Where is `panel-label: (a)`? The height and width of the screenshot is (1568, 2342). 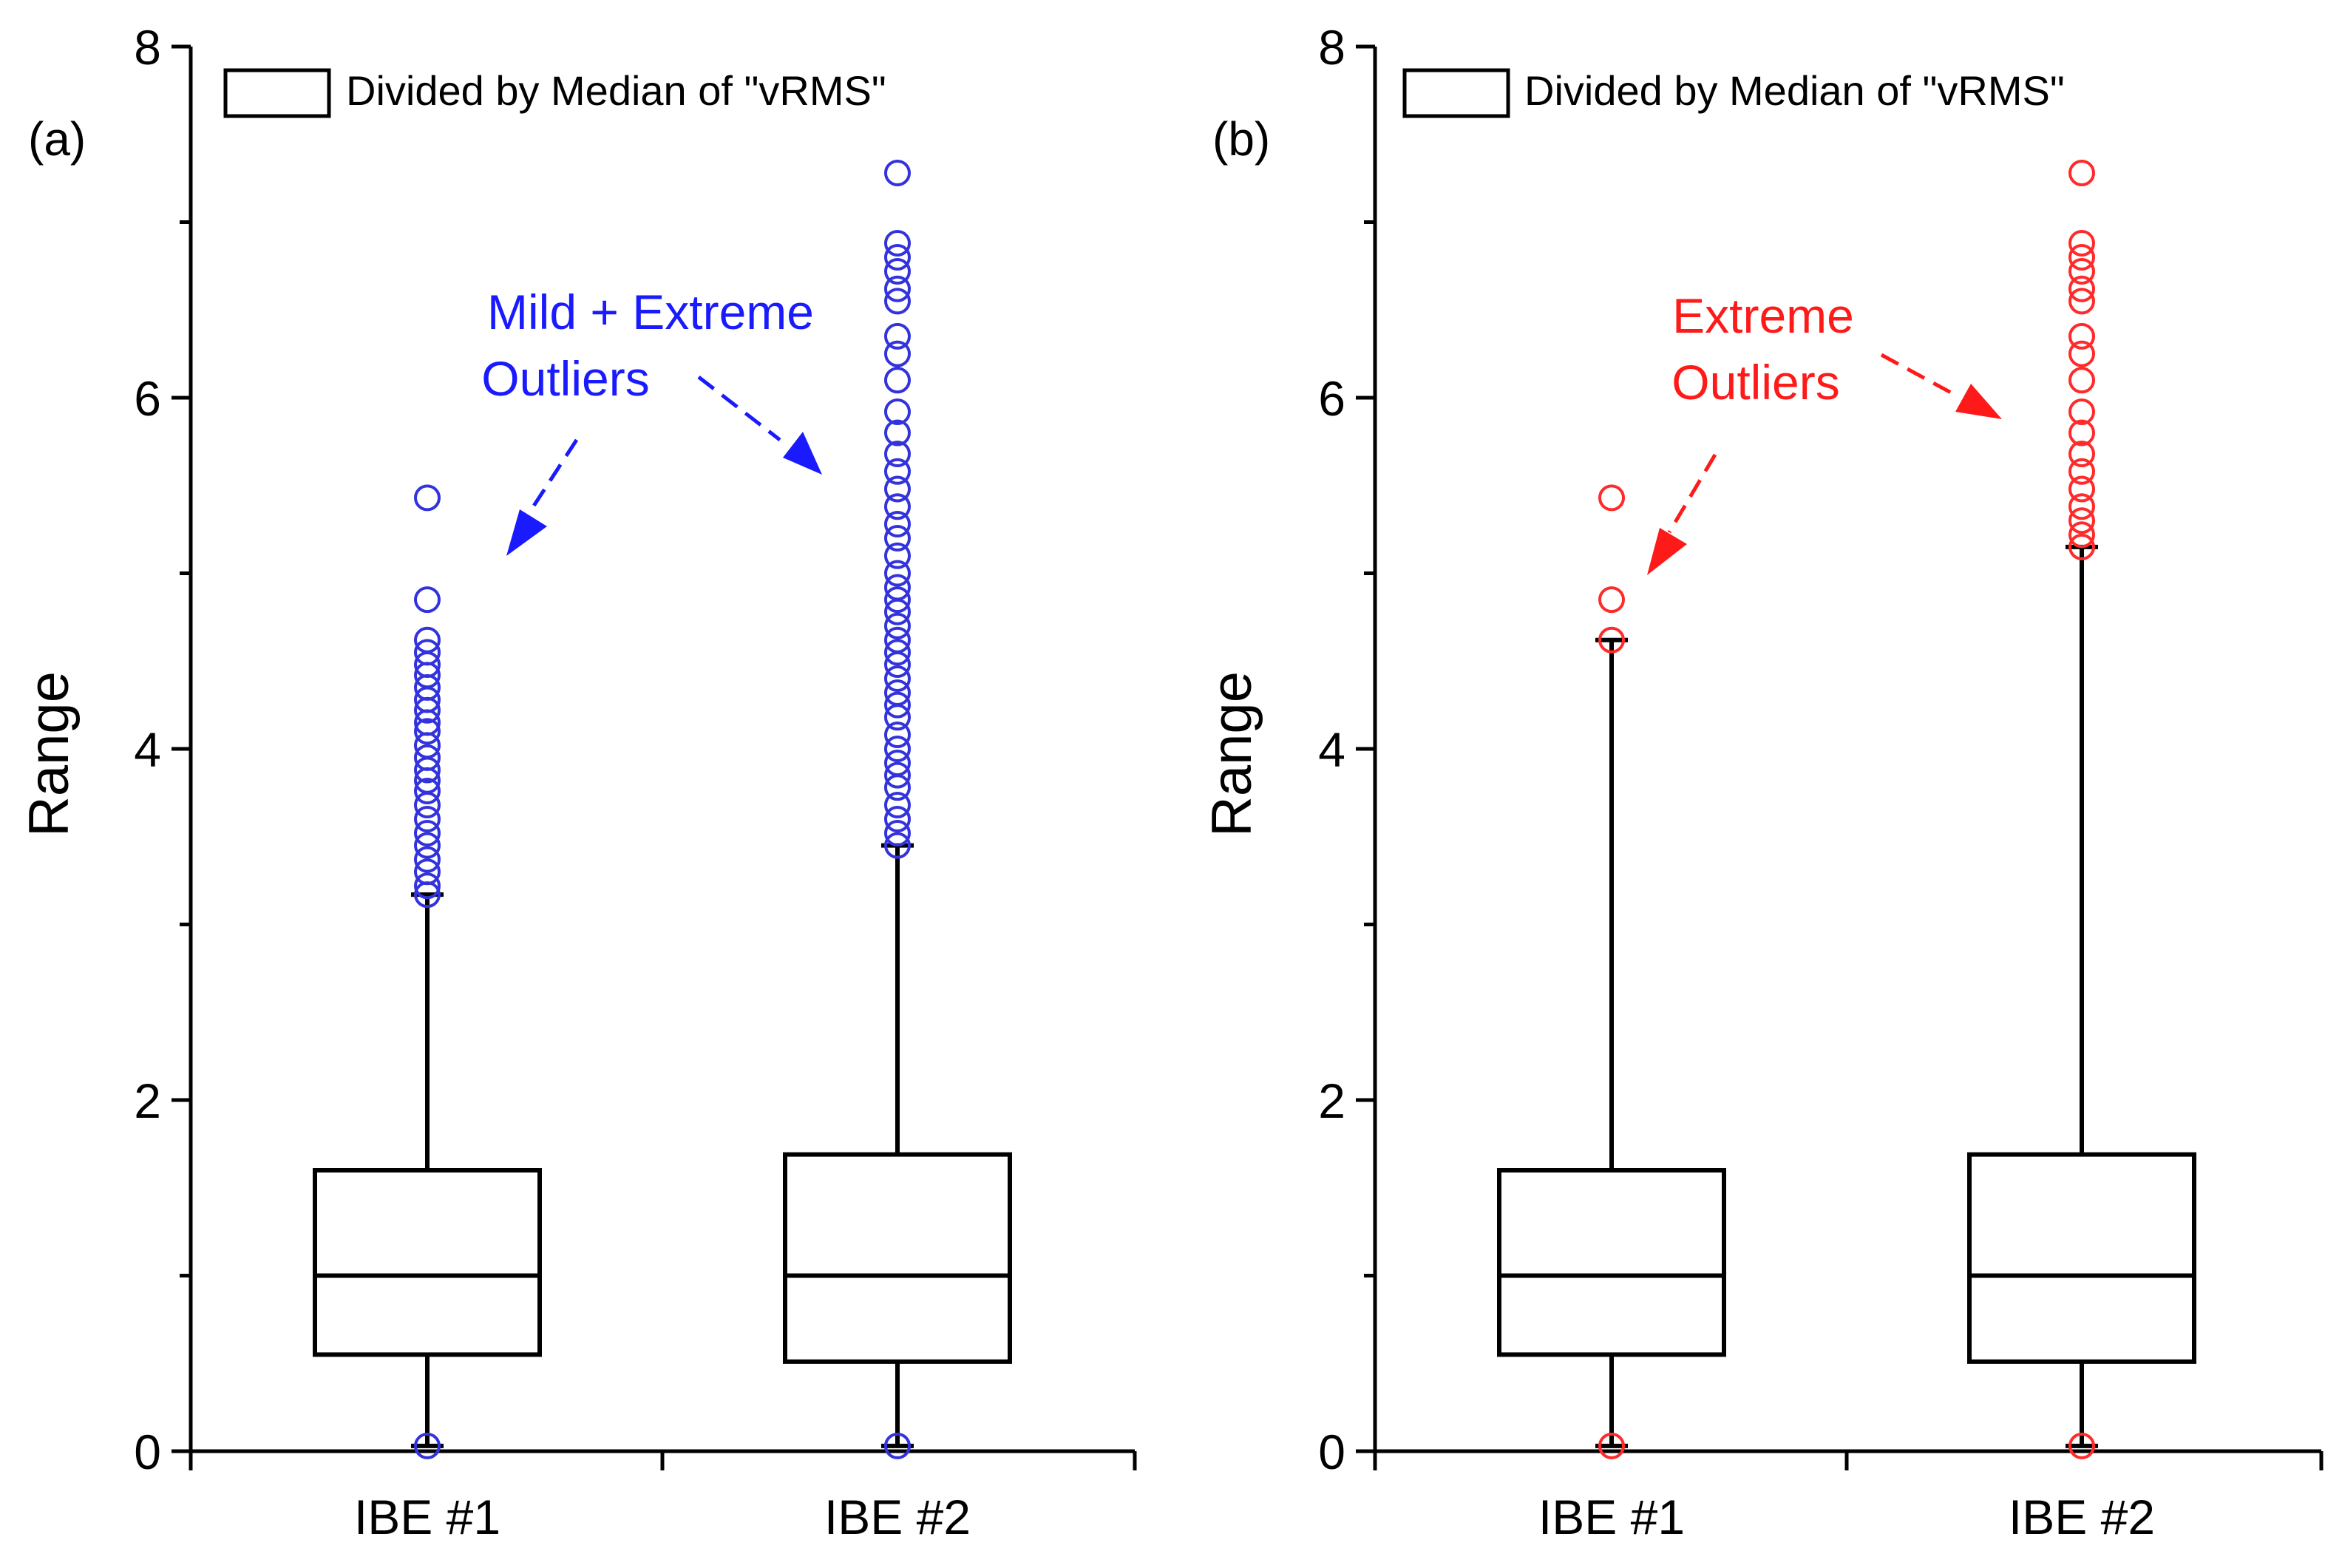 panel-label: (a) is located at coordinates (57, 139).